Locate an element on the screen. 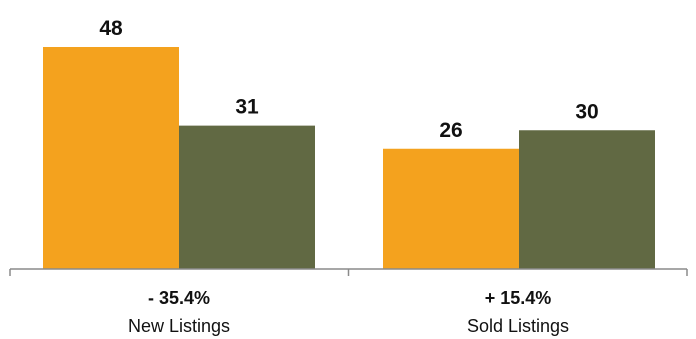  data-label-new-listings-series-1: 48 is located at coordinates (111, 28).